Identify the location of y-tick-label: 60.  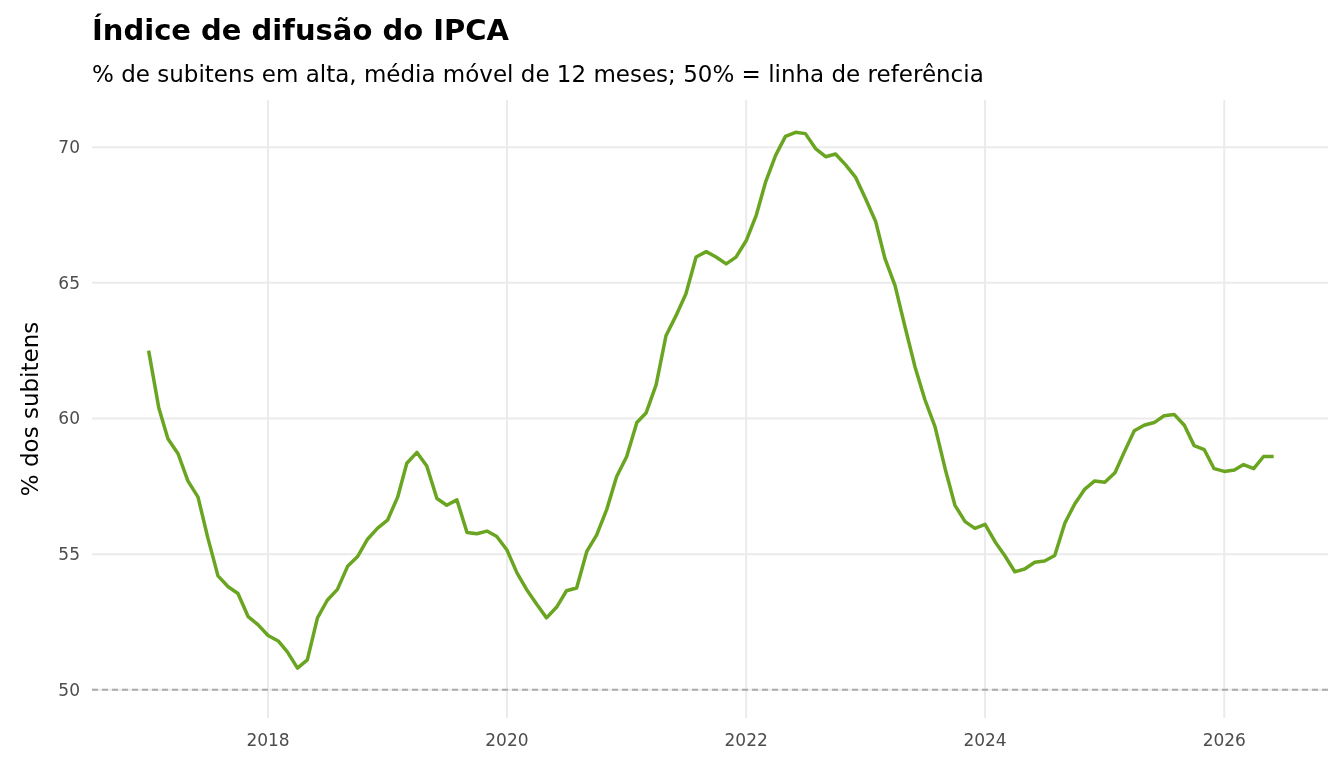
(69, 418).